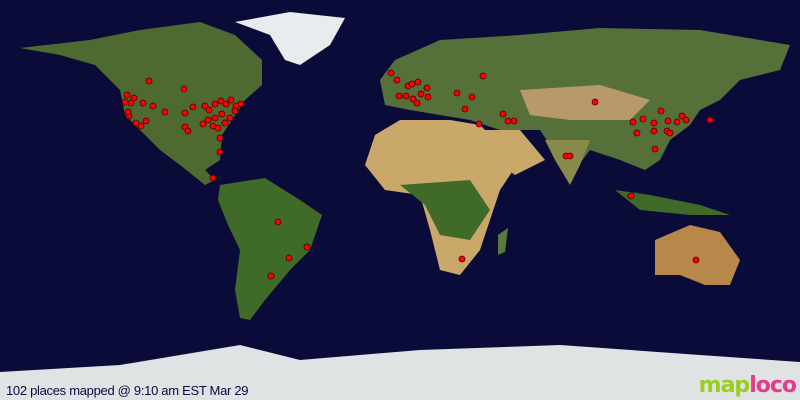 The height and width of the screenshot is (400, 800). Describe the element at coordinates (697, 255) in the screenshot. I see `australia` at that location.